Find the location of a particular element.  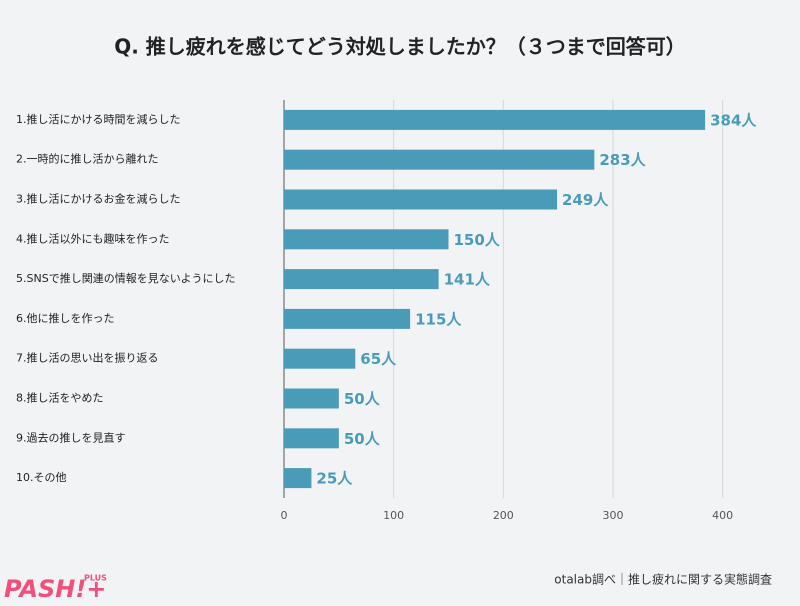

y-tick-label: 1.推し活にかける時間を減らした is located at coordinates (98, 119).